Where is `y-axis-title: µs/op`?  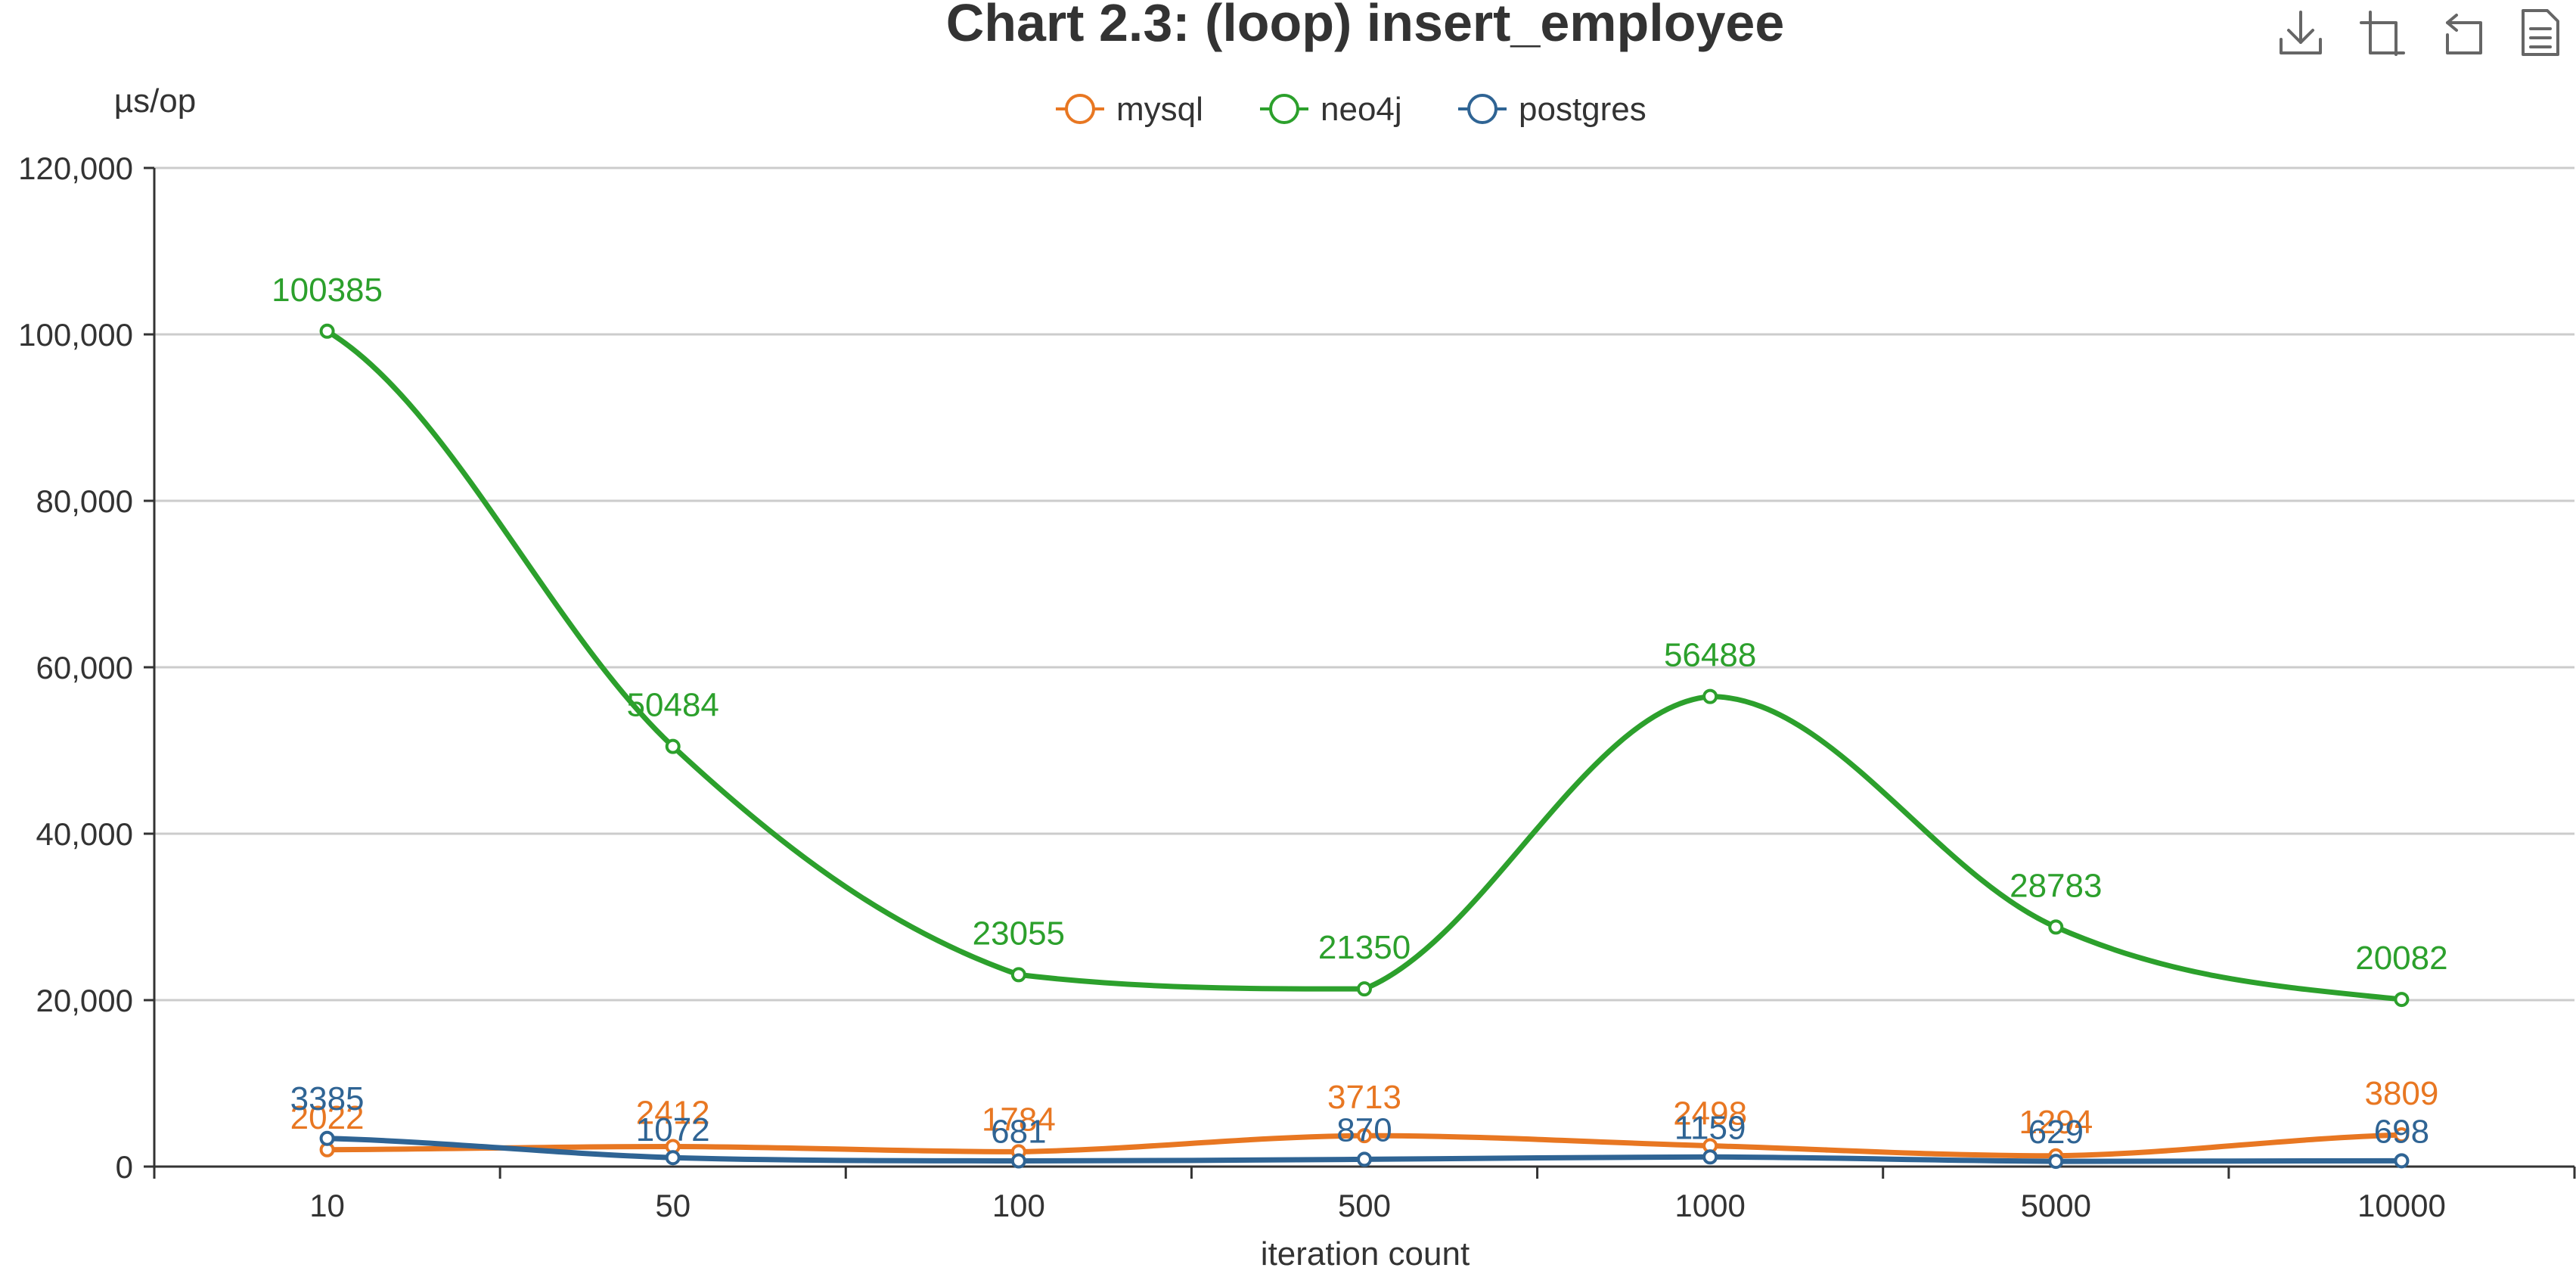
y-axis-title: µs/op is located at coordinates (155, 101).